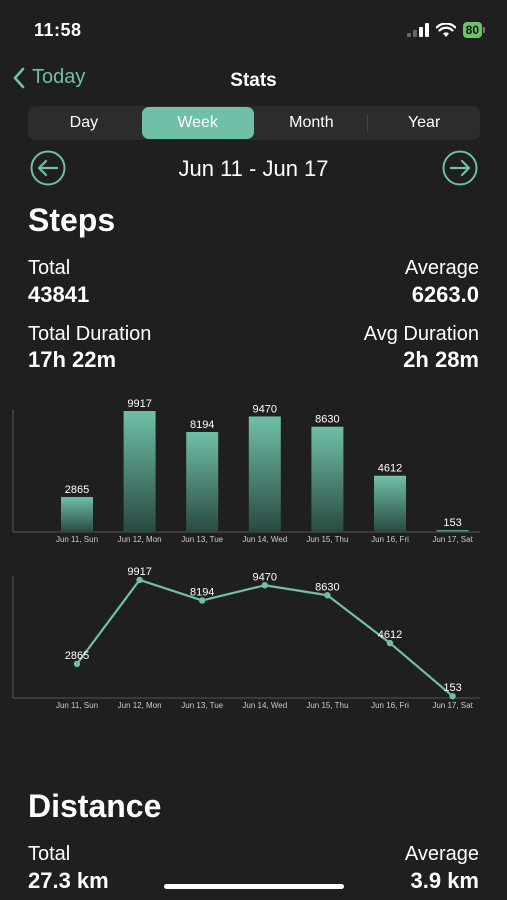 The height and width of the screenshot is (900, 507). I want to click on previous-week-button, so click(48, 168).